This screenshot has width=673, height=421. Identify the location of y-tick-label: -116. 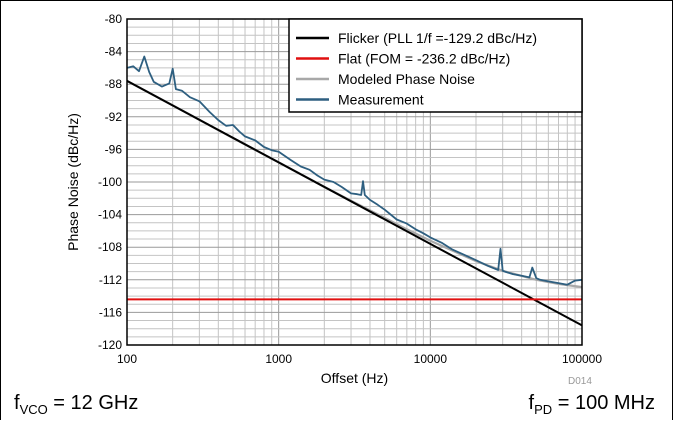
(110, 312).